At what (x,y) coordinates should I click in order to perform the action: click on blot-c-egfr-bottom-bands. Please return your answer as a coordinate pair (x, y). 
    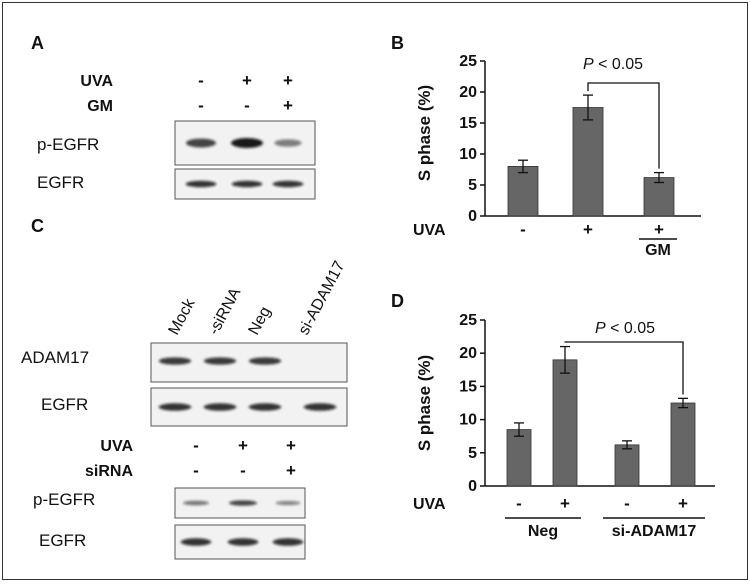
    Looking at the image, I should click on (242, 542).